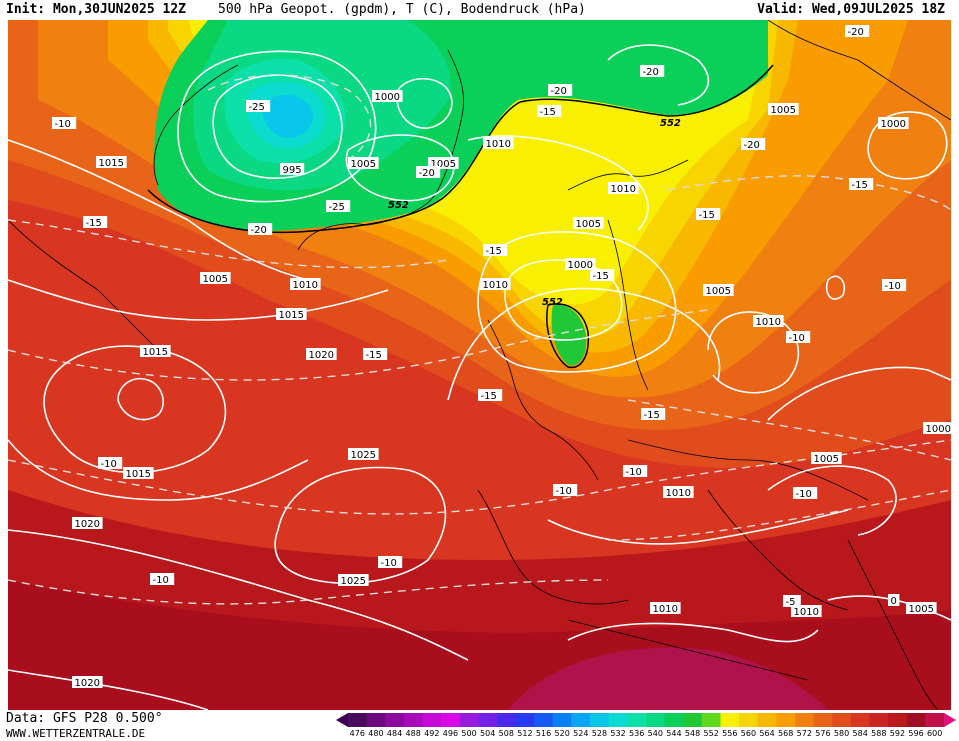 This screenshot has width=959, height=741. Describe the element at coordinates (730, 733) in the screenshot. I see `legend-value-label: 556` at that location.